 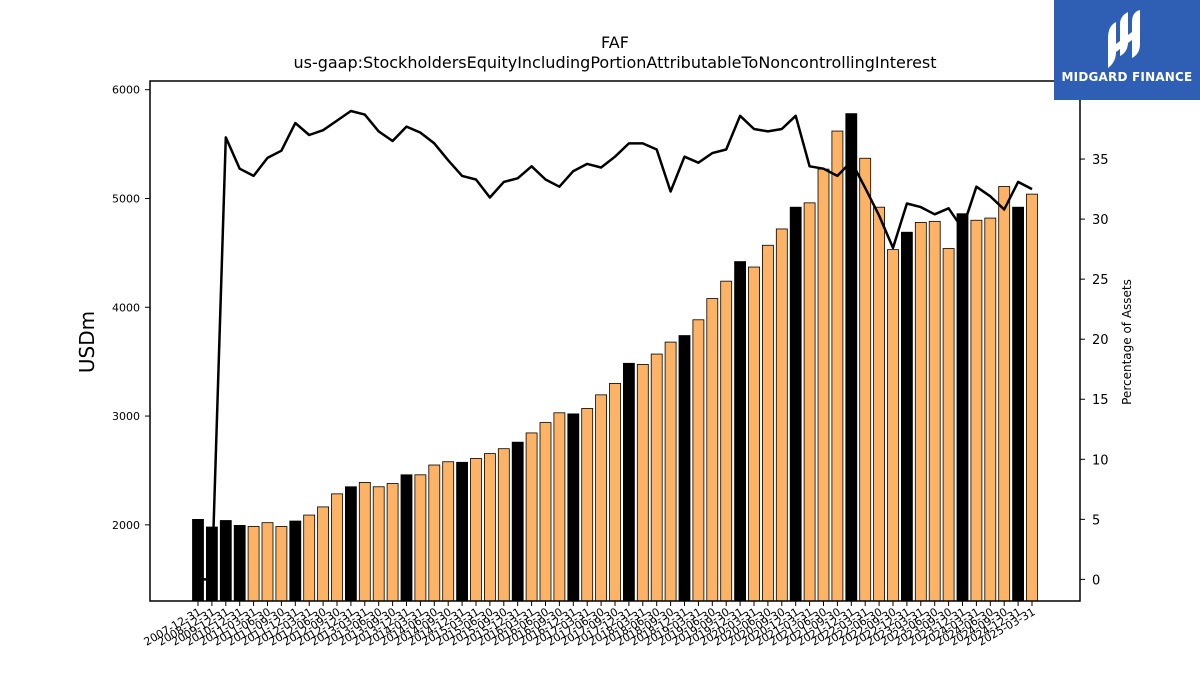 What do you see at coordinates (126, 307) in the screenshot?
I see `y-tick-label: 4000` at bounding box center [126, 307].